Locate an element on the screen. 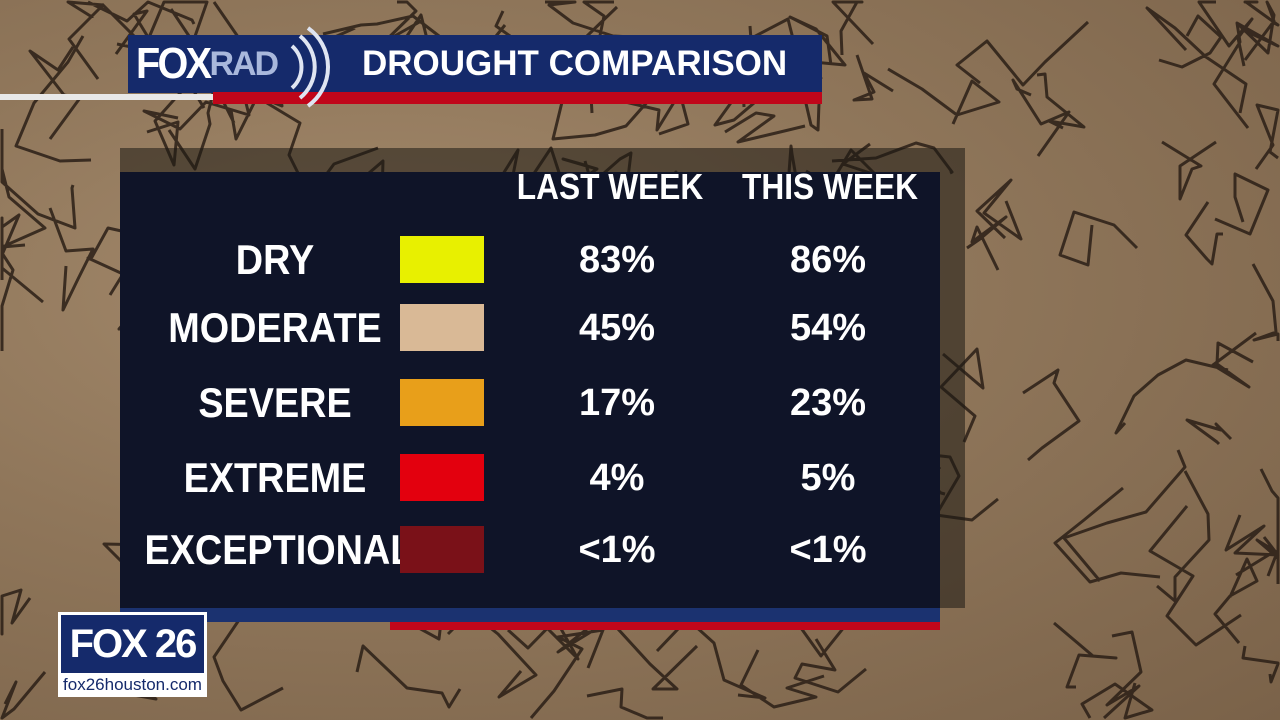  header-bar is located at coordinates (475, 64).